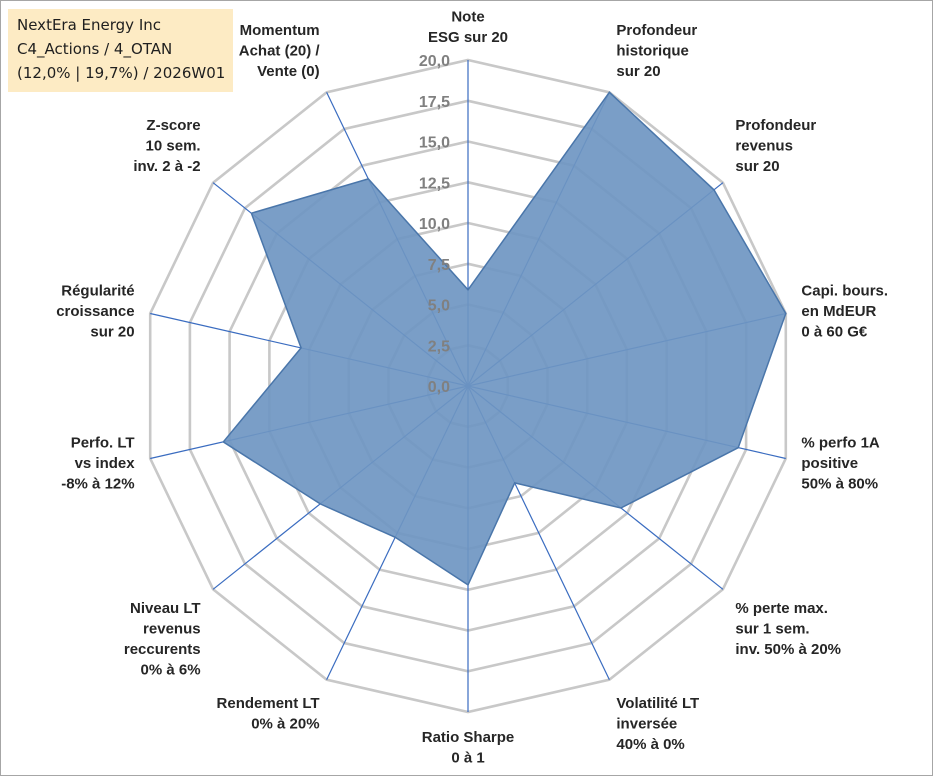  What do you see at coordinates (97, 484) in the screenshot?
I see `axis-label: -8% à 12%` at bounding box center [97, 484].